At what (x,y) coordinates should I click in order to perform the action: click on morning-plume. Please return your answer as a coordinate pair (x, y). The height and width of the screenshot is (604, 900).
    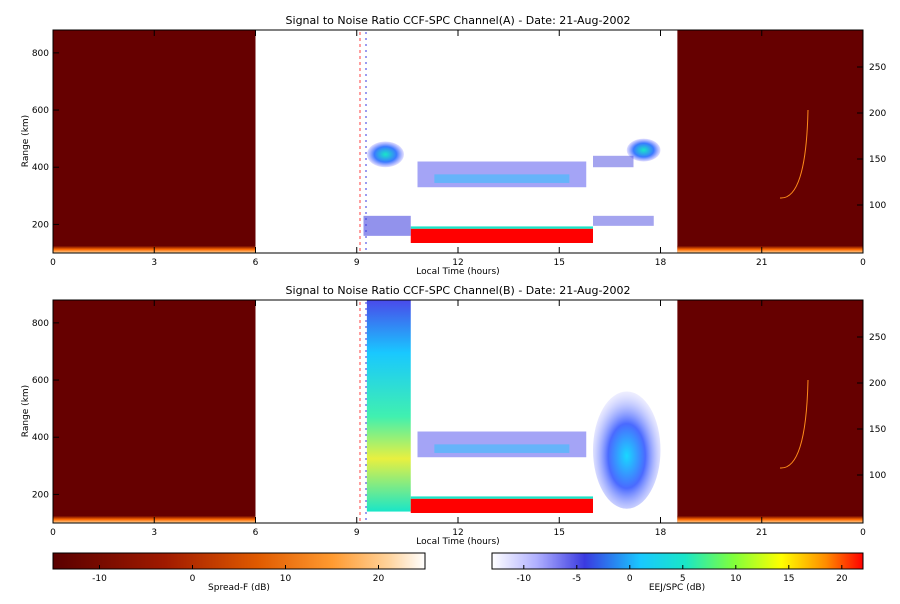
    Looking at the image, I should click on (388, 406).